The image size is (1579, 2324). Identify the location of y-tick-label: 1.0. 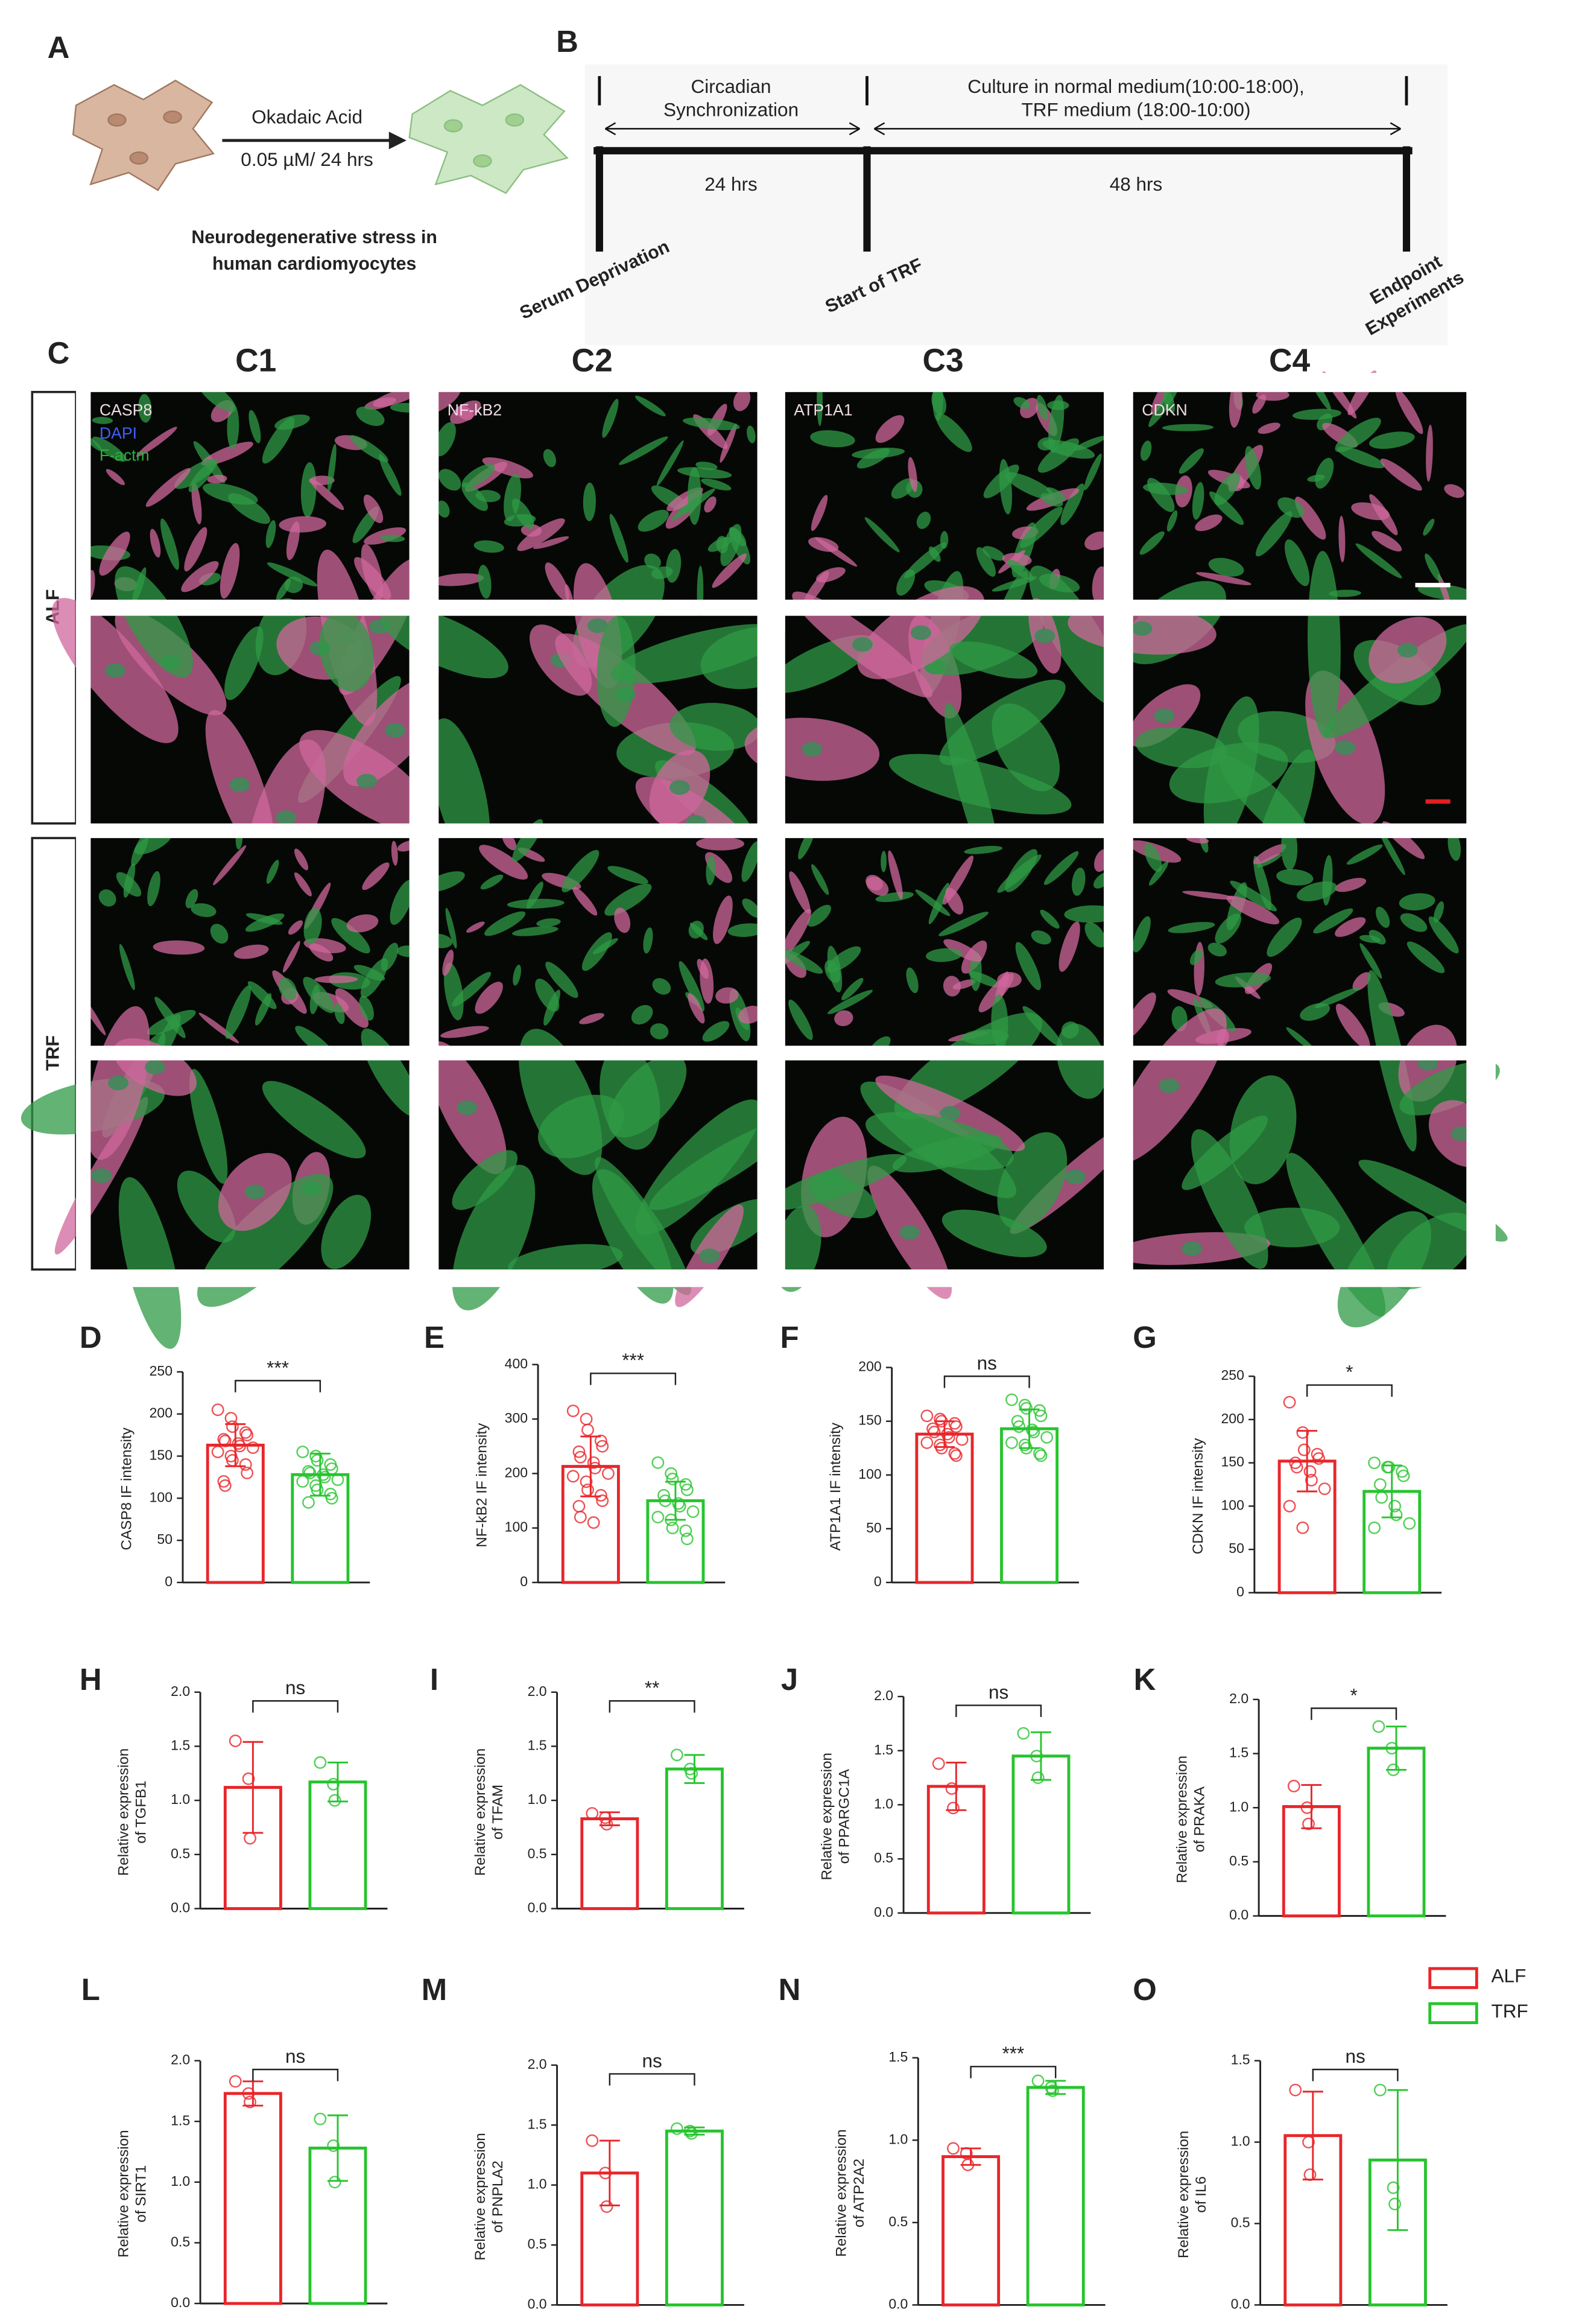
(1241, 2141).